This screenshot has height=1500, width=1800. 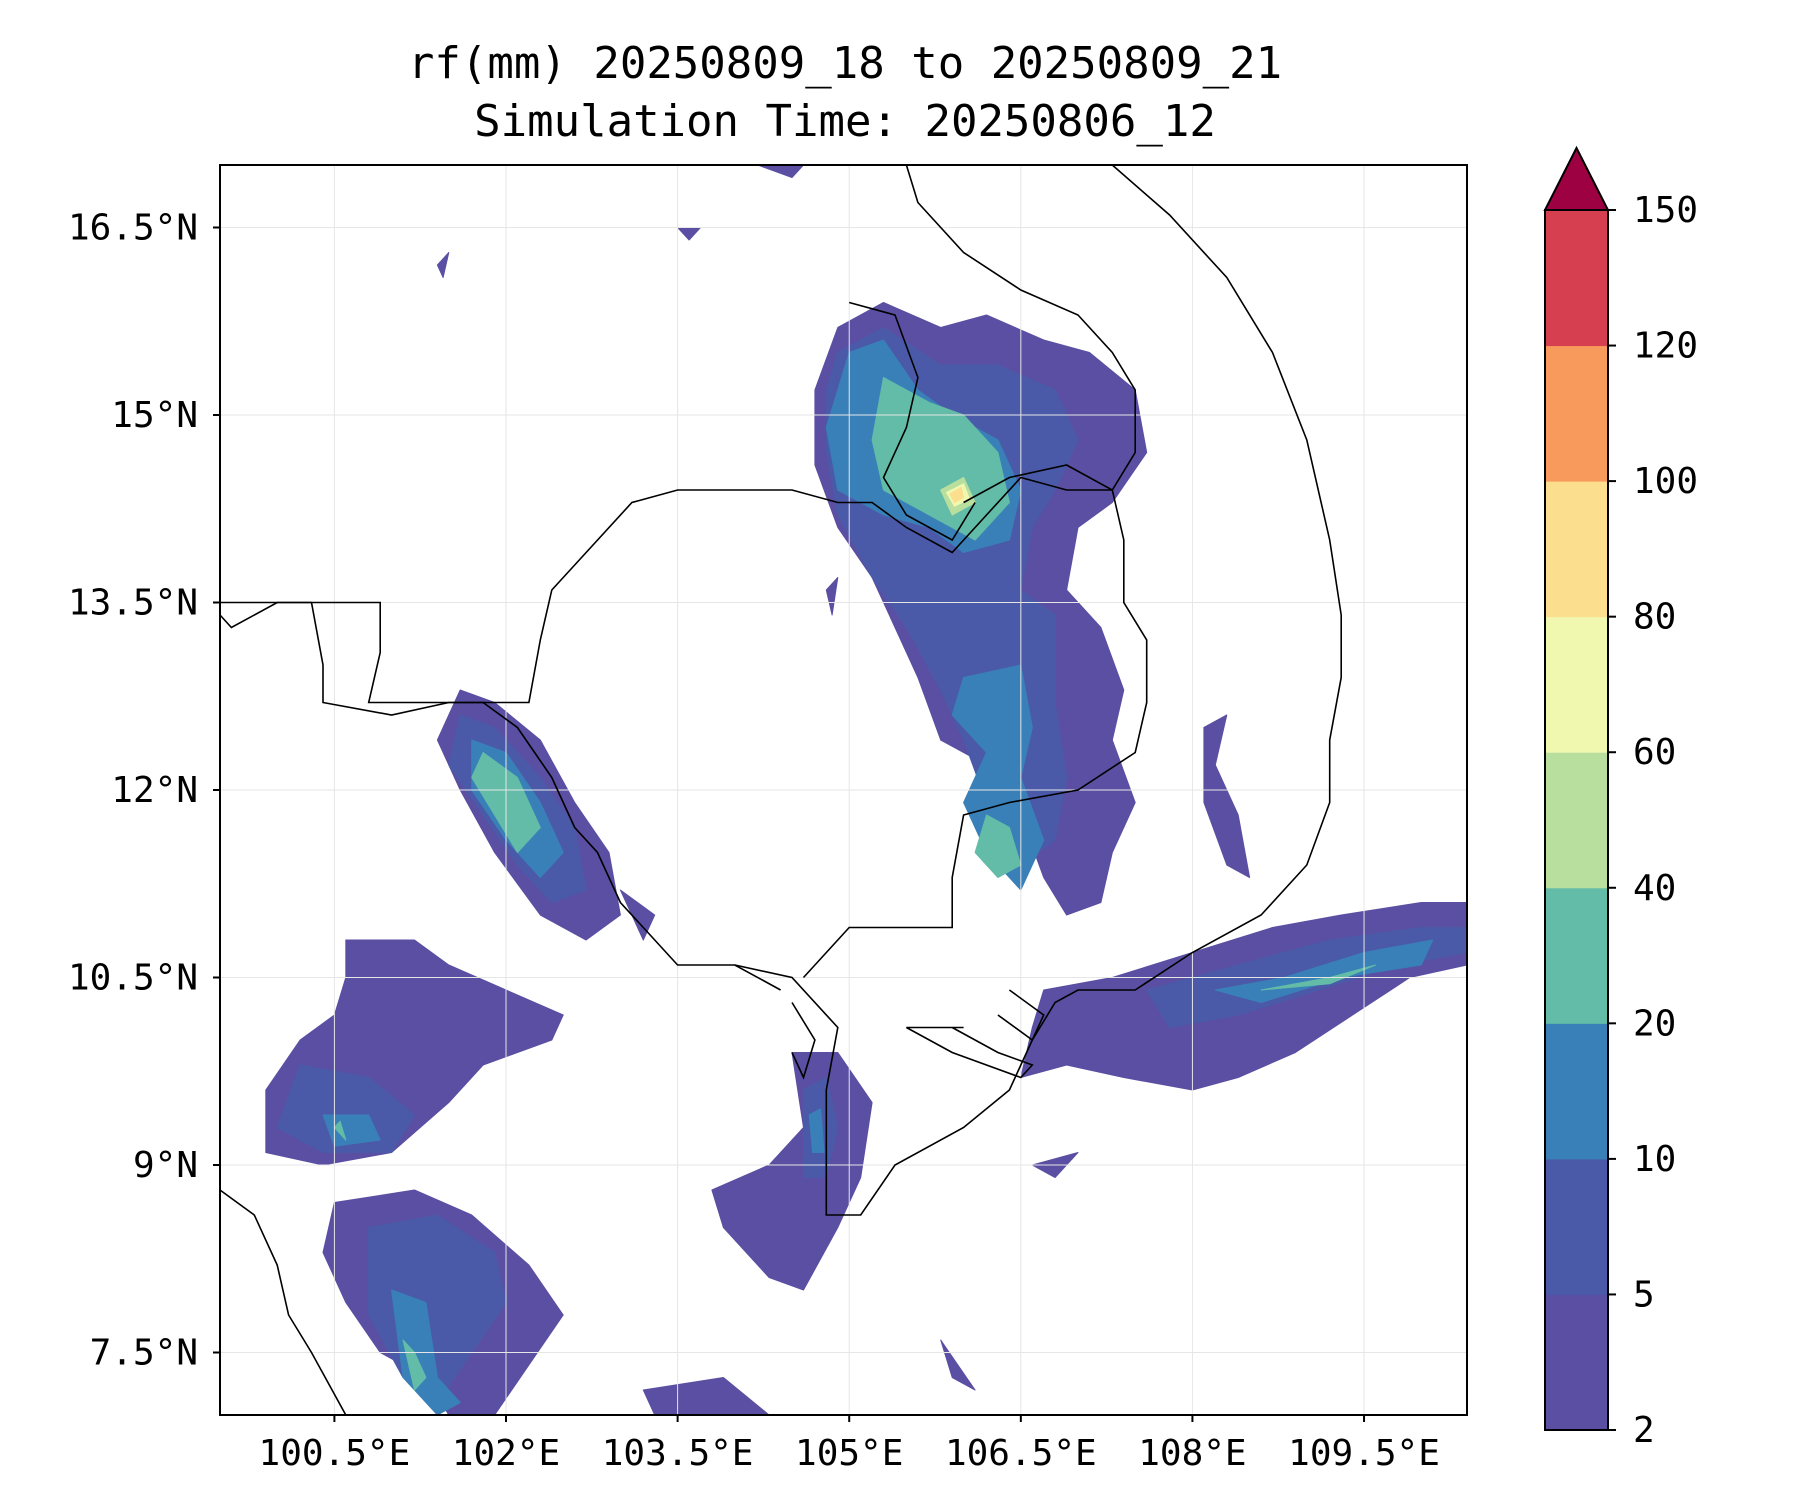 I want to click on lat-tick-label: 16.5°N, so click(x=133, y=228).